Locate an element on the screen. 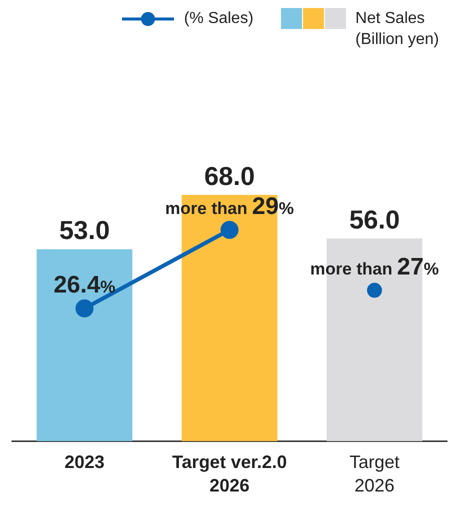 This screenshot has height=508, width=459. x-tick-label: Target ver.2.0 2026 is located at coordinates (229, 474).